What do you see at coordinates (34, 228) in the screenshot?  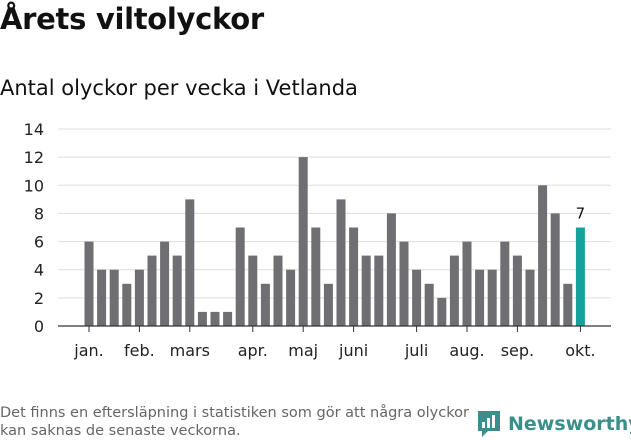 I see `y-axis-tick-labels: 0 2 4 6 8 10 12 14` at bounding box center [34, 228].